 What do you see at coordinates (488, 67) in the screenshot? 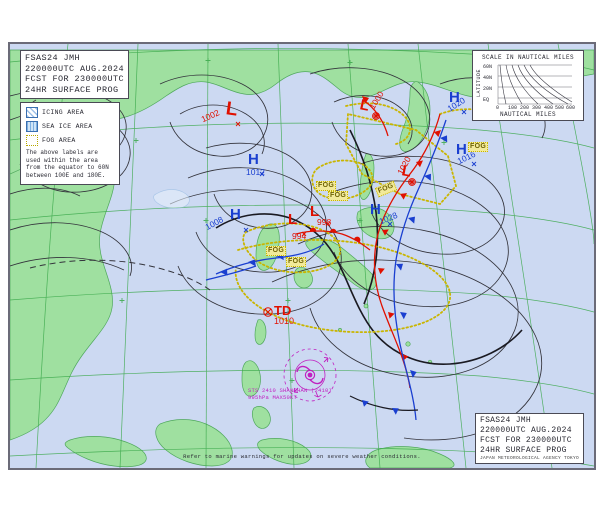
I see `scale-ytick: 60N` at bounding box center [488, 67].